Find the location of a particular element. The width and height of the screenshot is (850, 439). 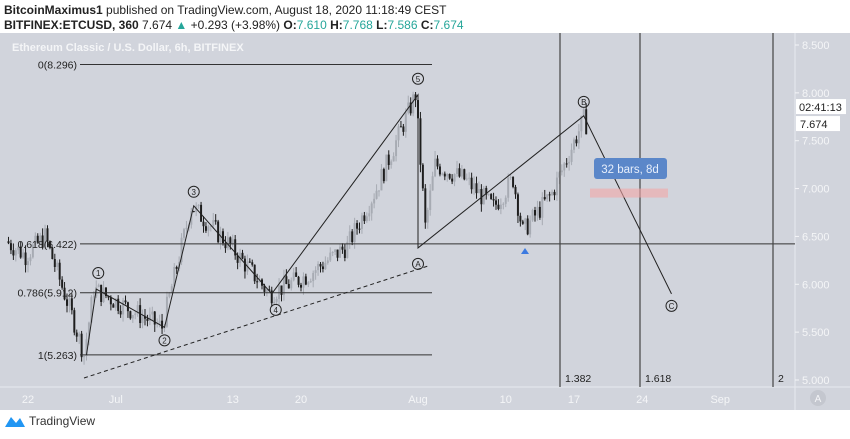

support-trendline is located at coordinates (256, 322).